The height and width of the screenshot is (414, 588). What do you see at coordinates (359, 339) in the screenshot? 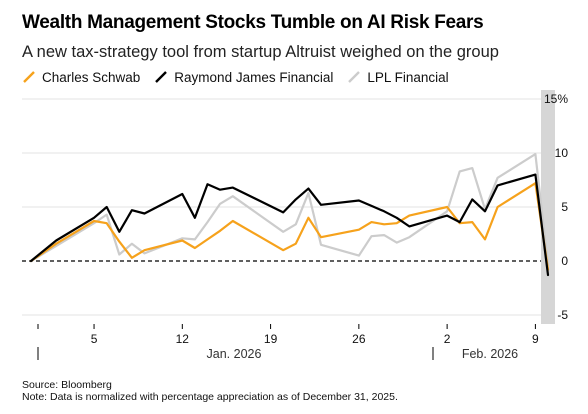
I see `x-tick-label: 26` at bounding box center [359, 339].